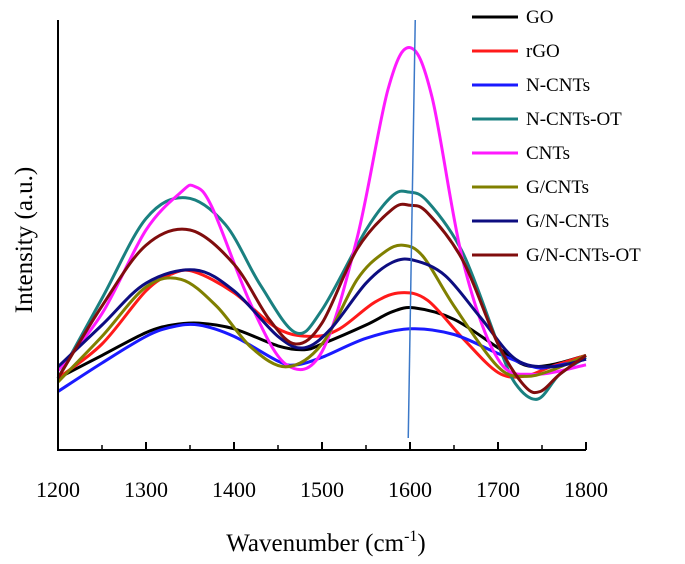  What do you see at coordinates (539, 17) in the screenshot?
I see `legend-label-go: GO` at bounding box center [539, 17].